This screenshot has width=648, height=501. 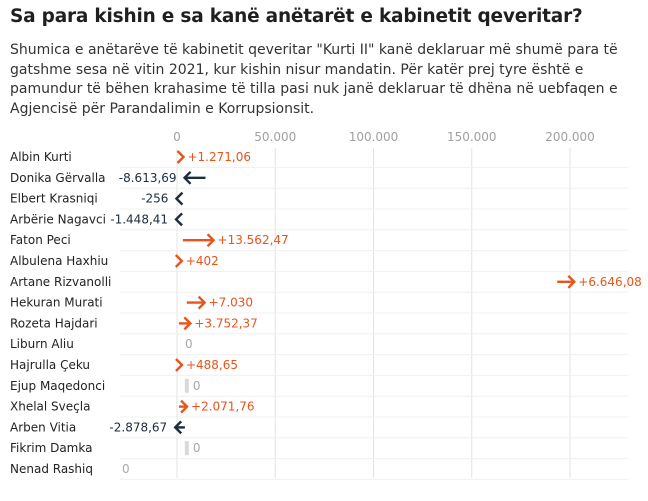 I want to click on x-tick-label: 0, so click(x=177, y=137).